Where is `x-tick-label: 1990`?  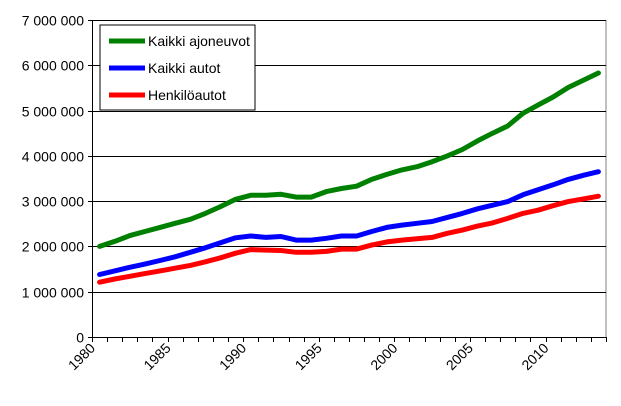
x-tick-label: 1990 is located at coordinates (232, 356).